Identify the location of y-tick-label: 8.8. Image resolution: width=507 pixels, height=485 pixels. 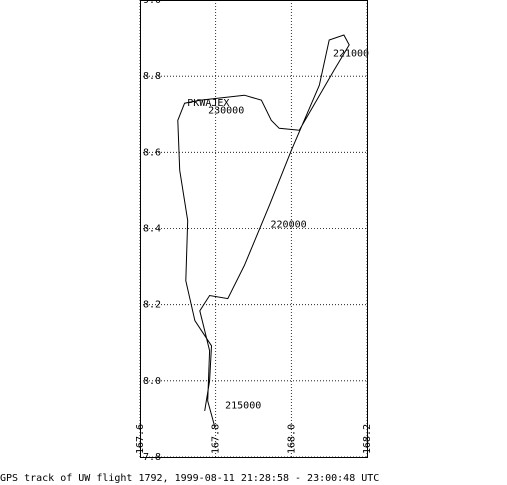
(152, 76).